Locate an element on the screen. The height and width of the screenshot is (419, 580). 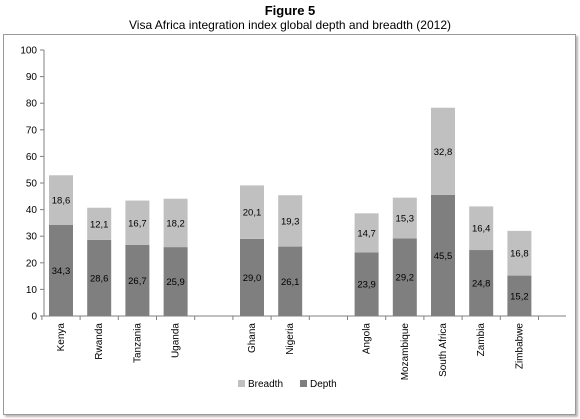
data-label-breadth-tanzania: 16,7 is located at coordinates (137, 223).